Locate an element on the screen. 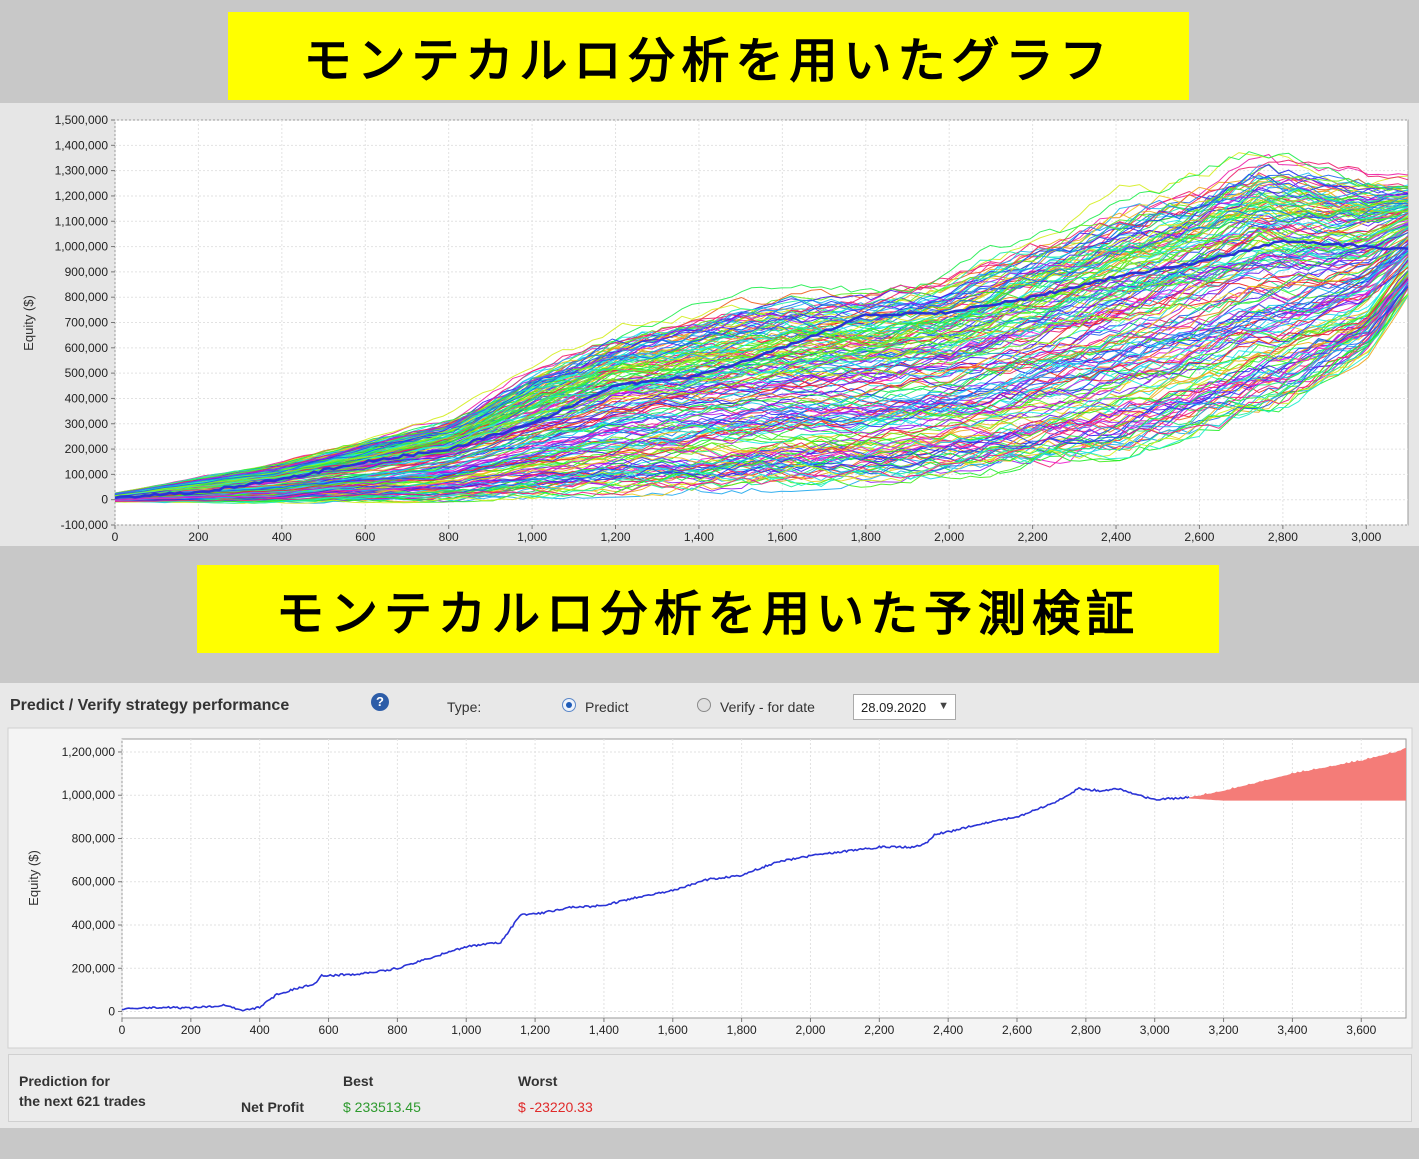 The width and height of the screenshot is (1419, 1159). pv-x-tick-label: 3,400 is located at coordinates (1292, 1030).